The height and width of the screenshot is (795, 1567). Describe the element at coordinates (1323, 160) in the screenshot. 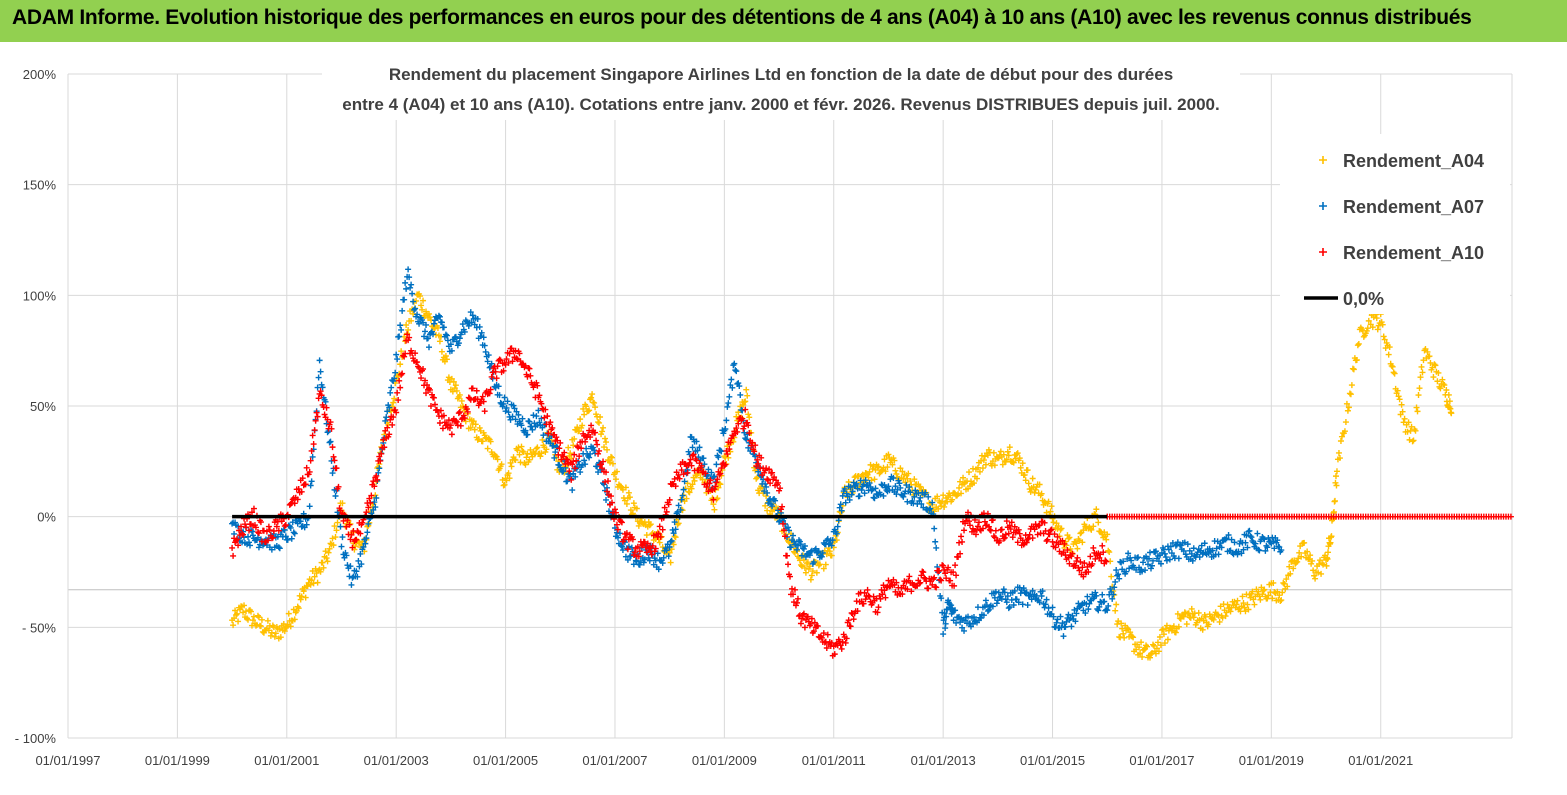

I see `legend-marker` at that location.